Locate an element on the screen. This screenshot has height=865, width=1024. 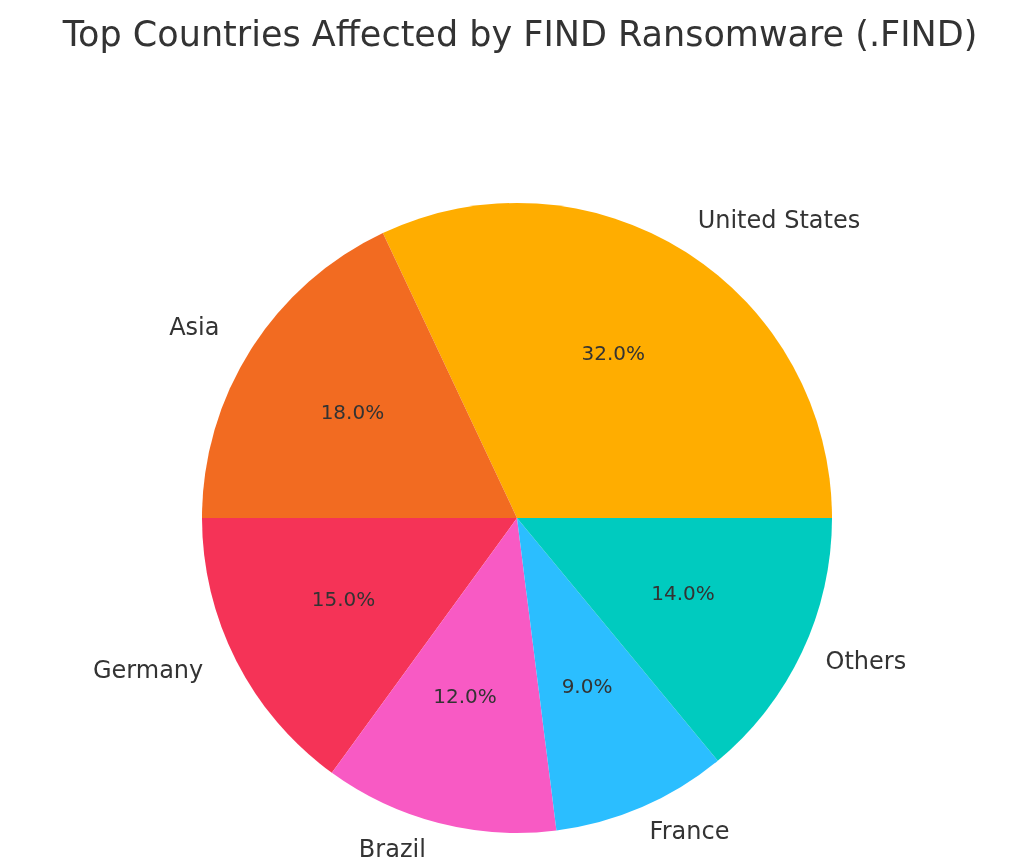
slice-label: Others is located at coordinates (866, 660).